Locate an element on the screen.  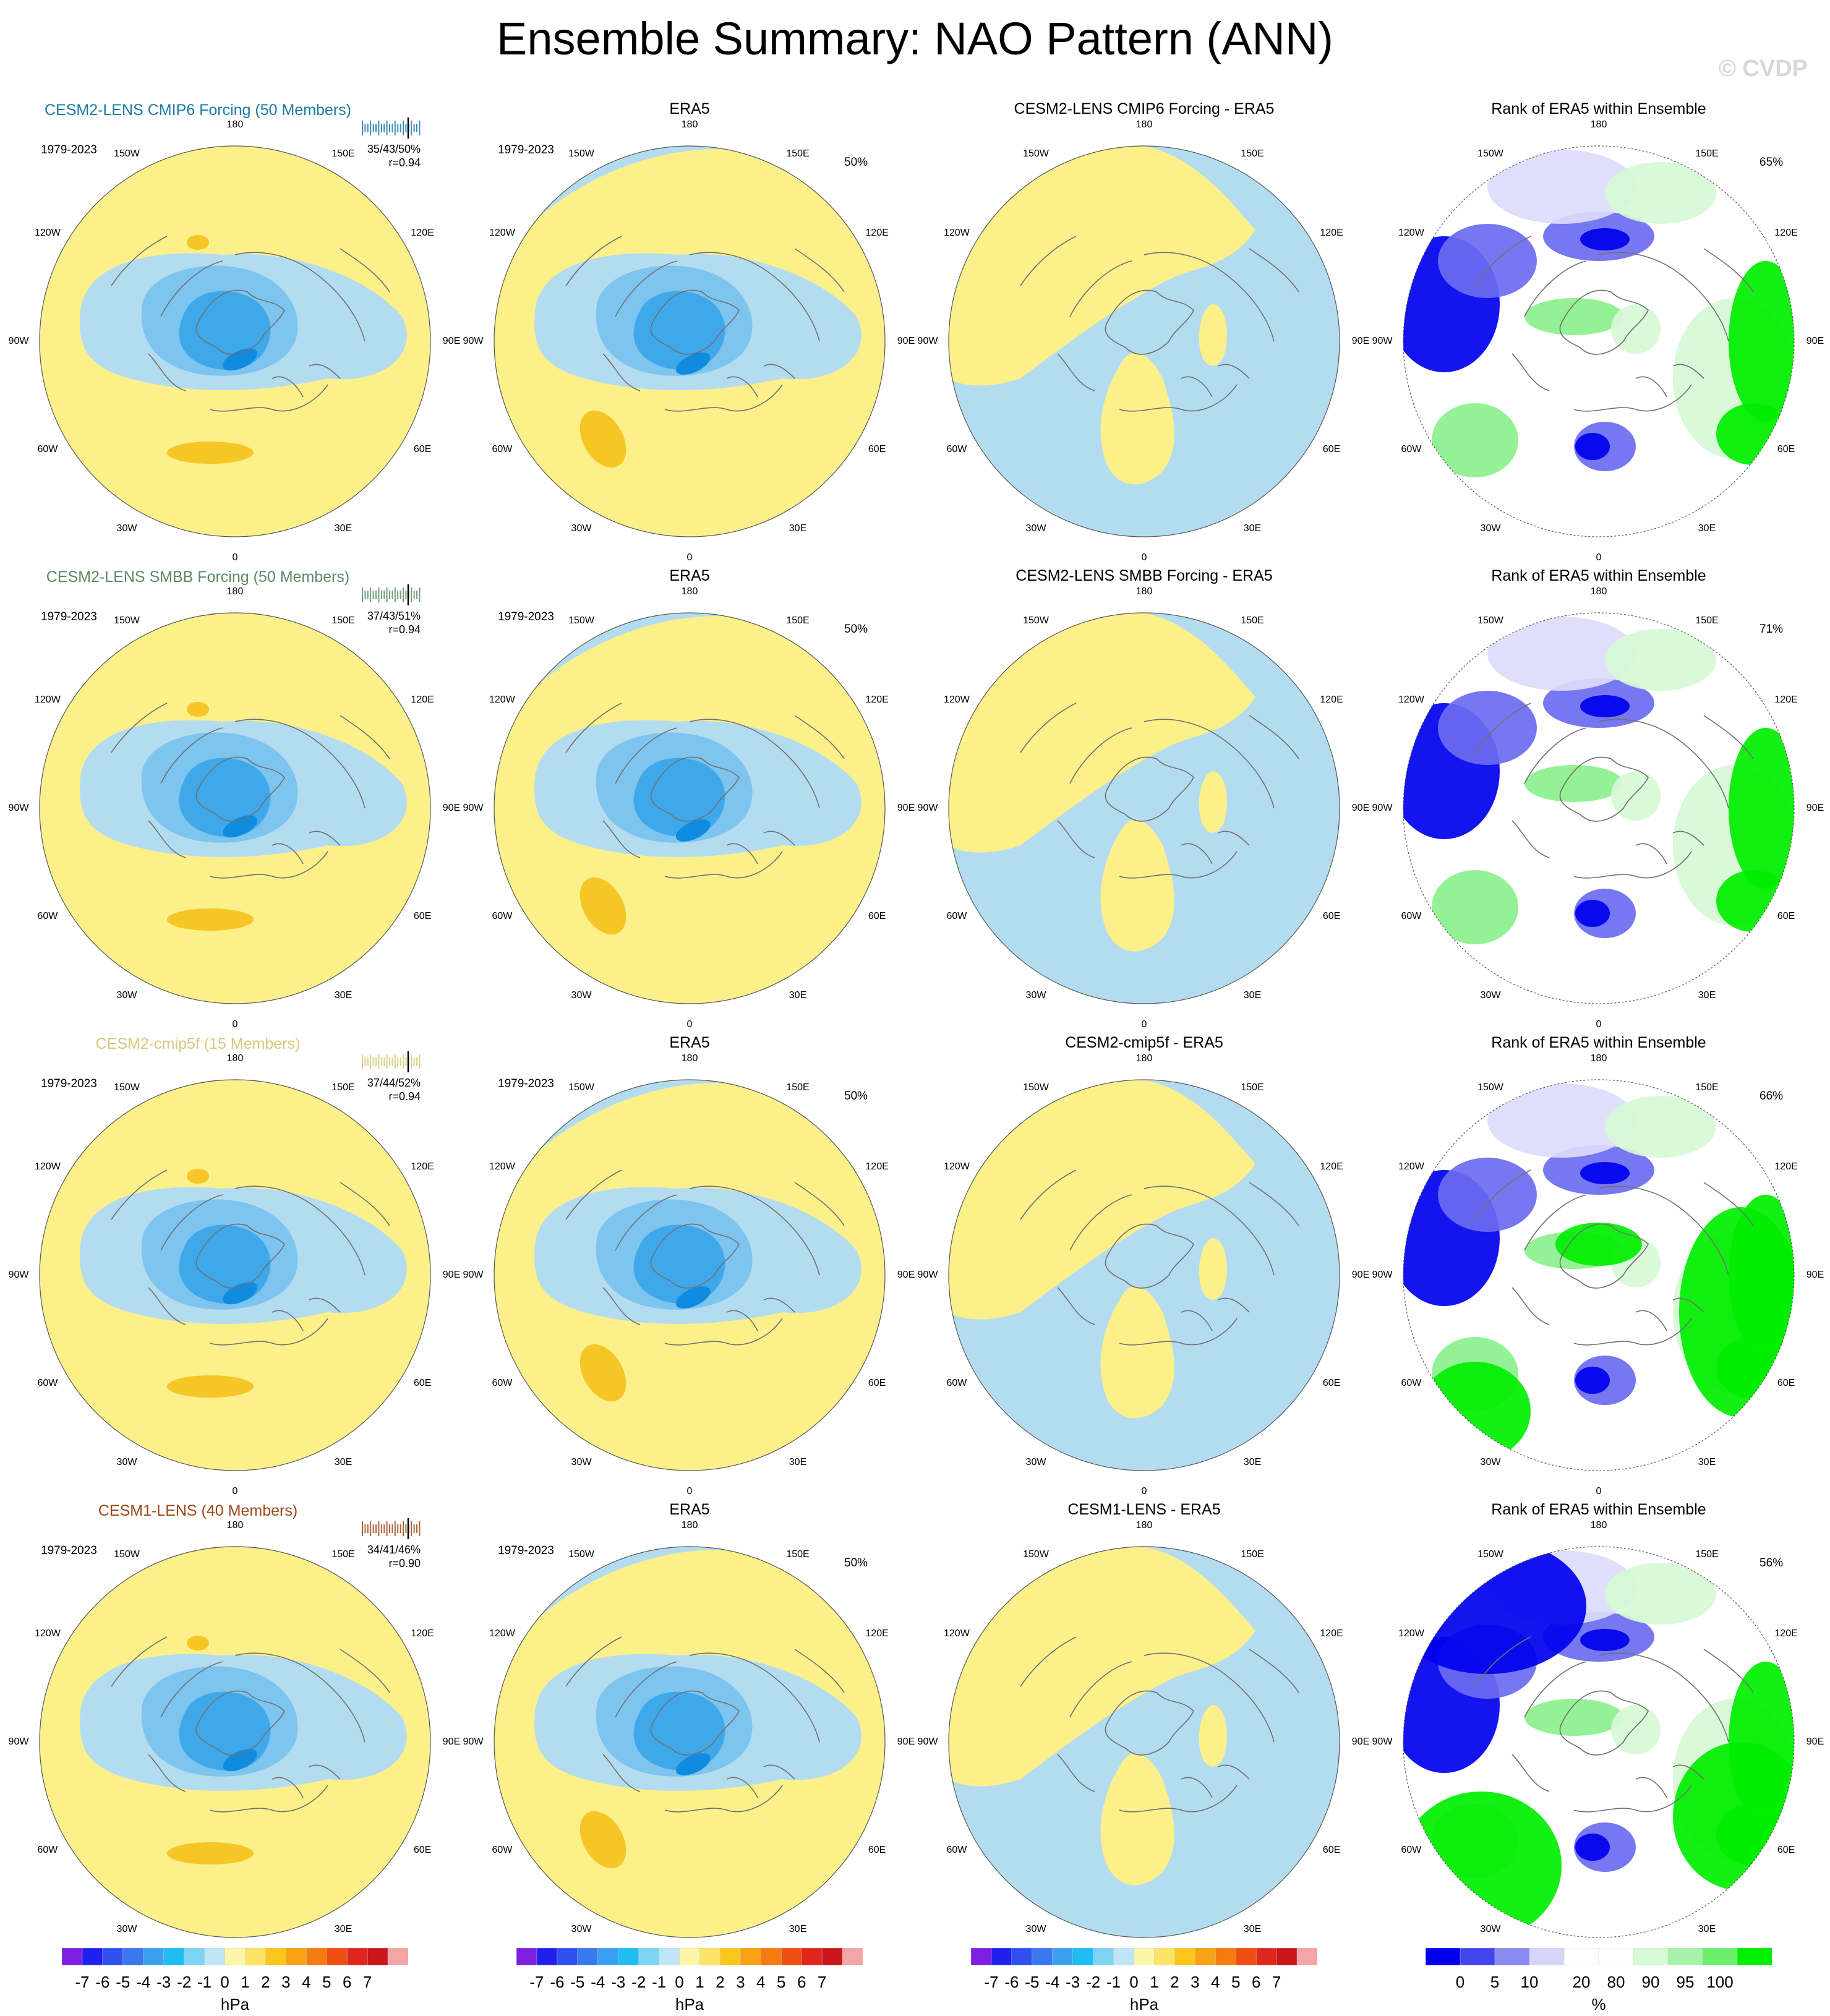
colorbar-tick-label: -4 is located at coordinates (598, 1982).